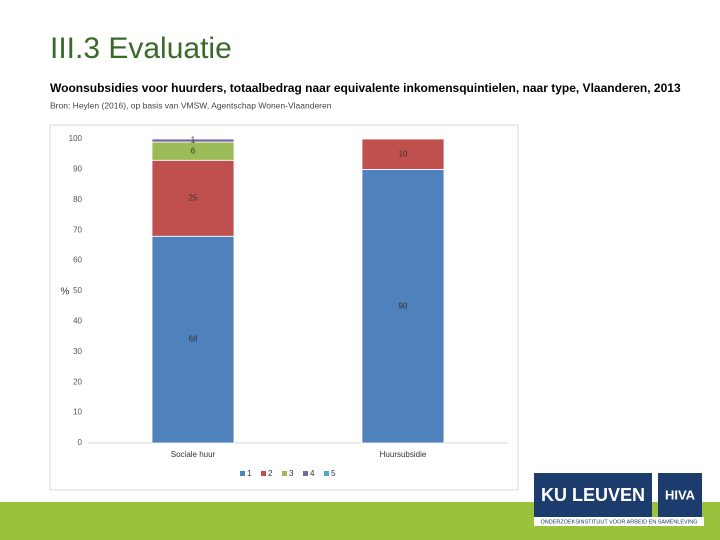  I want to click on data-label: 6, so click(193, 150).